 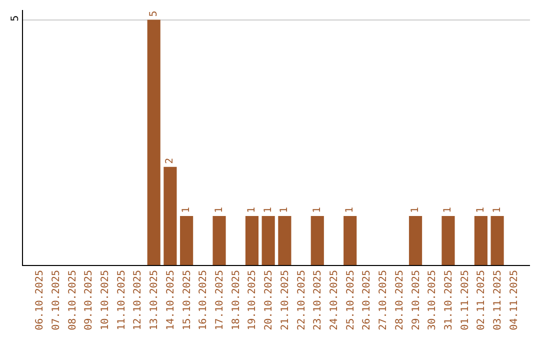 What do you see at coordinates (56, 300) in the screenshot?
I see `x-tick-label: 07.10.2025` at bounding box center [56, 300].